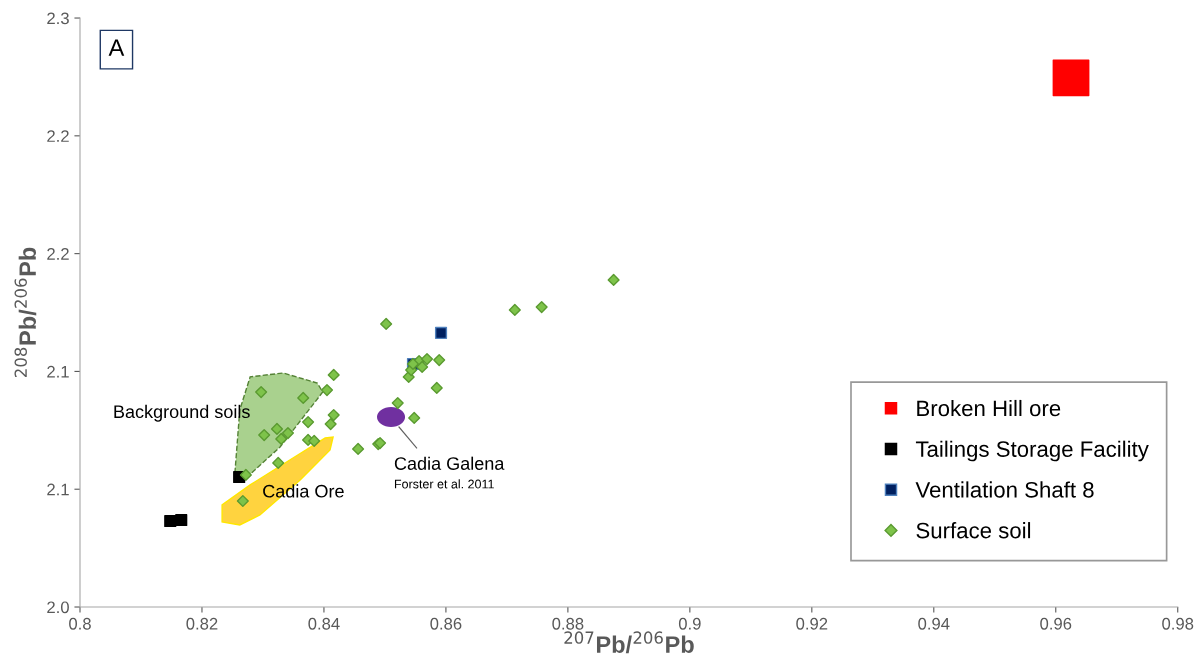  What do you see at coordinates (182, 413) in the screenshot?
I see `annotation: Background soils` at bounding box center [182, 413].